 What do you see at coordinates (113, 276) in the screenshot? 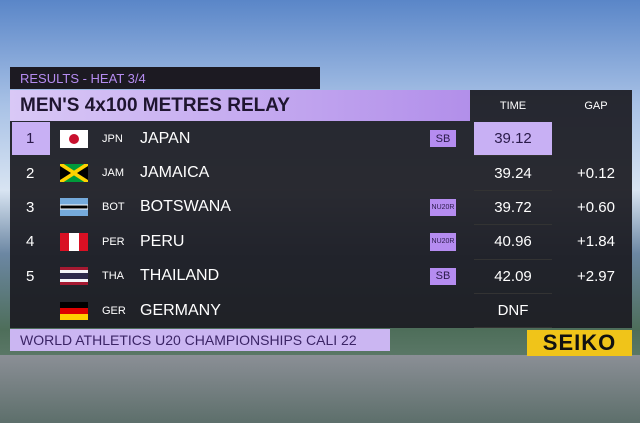
I see `country-code: THA` at bounding box center [113, 276].